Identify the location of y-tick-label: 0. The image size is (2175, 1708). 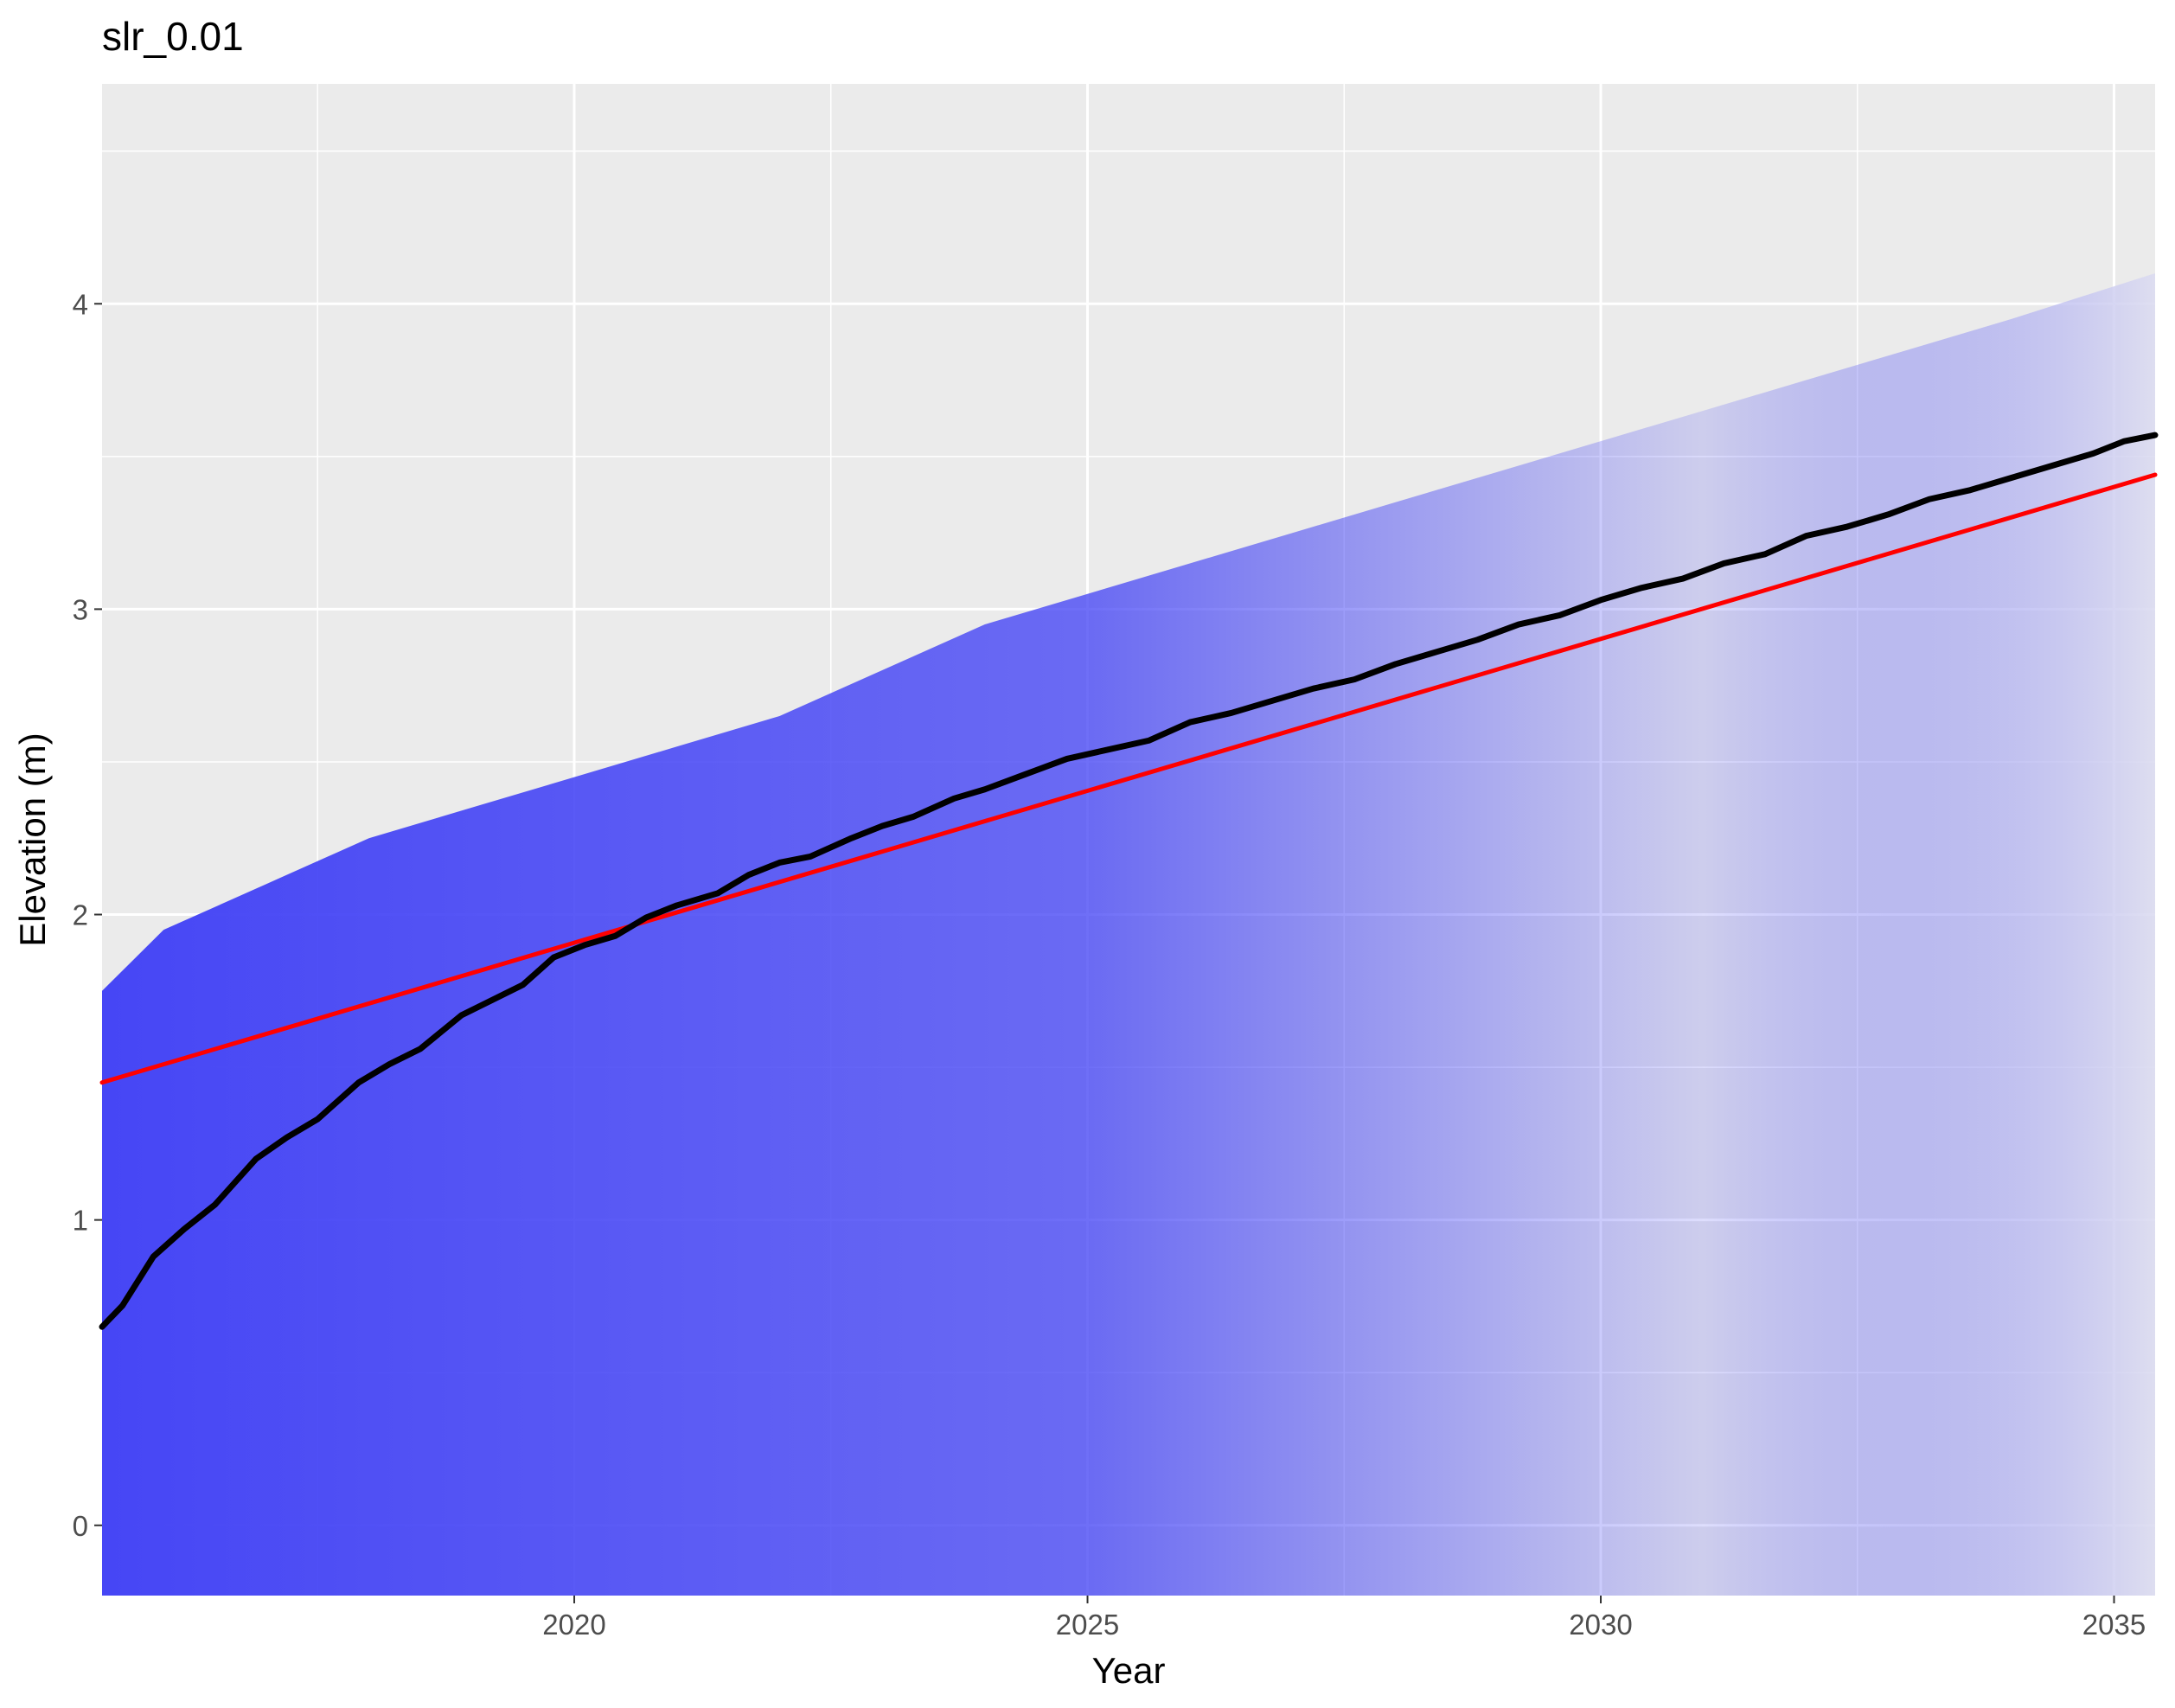
(80, 1526).